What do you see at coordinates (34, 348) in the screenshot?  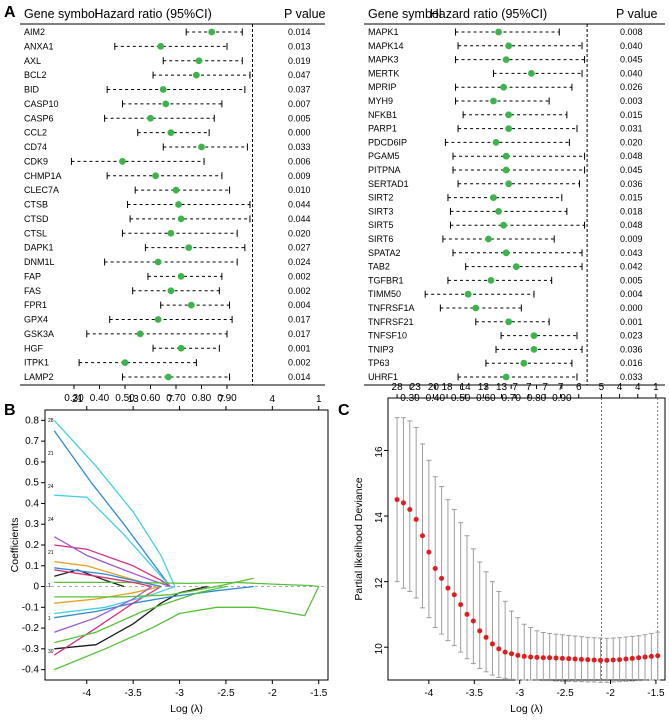 I see `gene-label: HGF` at bounding box center [34, 348].